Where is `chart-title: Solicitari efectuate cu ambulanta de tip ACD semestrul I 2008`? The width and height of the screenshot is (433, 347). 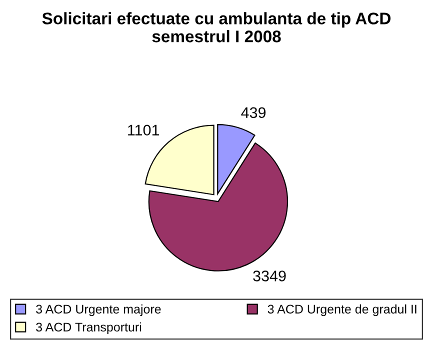
chart-title: Solicitari efectuate cu ambulanta de tip ACD semestrul I 2008 is located at coordinates (216, 27).